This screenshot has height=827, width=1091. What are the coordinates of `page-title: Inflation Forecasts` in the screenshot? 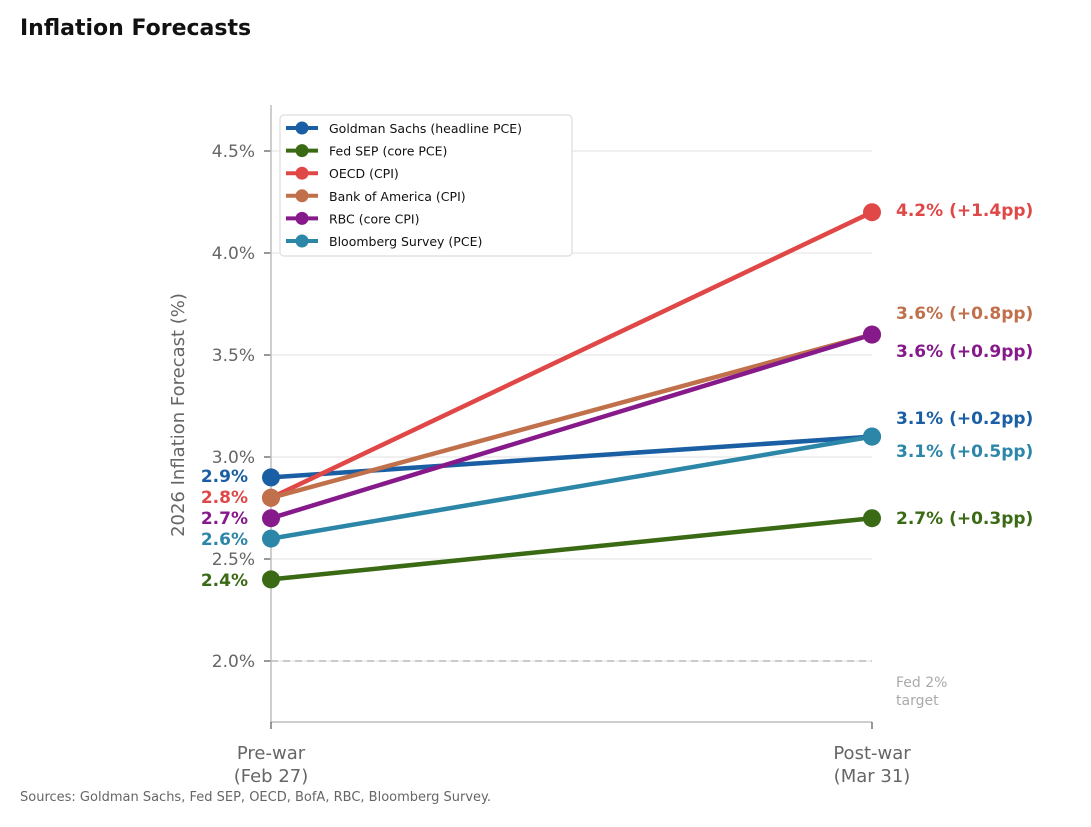 It's located at (136, 28).